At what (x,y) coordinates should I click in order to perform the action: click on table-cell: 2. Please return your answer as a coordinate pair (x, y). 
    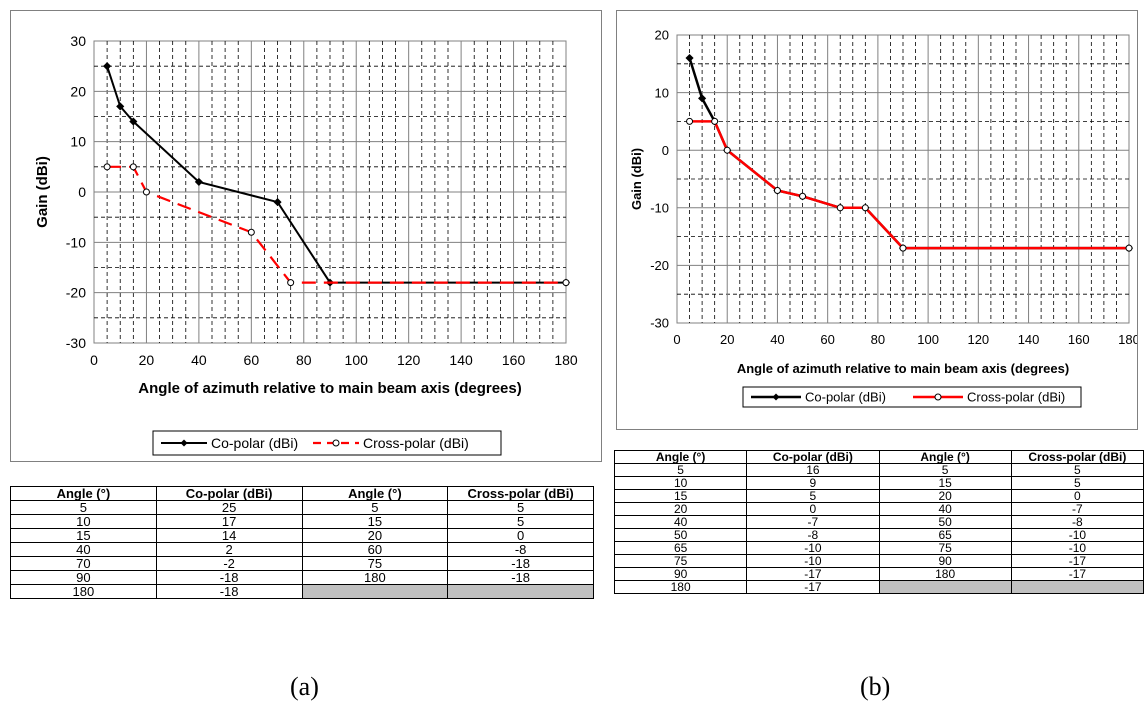
    Looking at the image, I should click on (229, 549).